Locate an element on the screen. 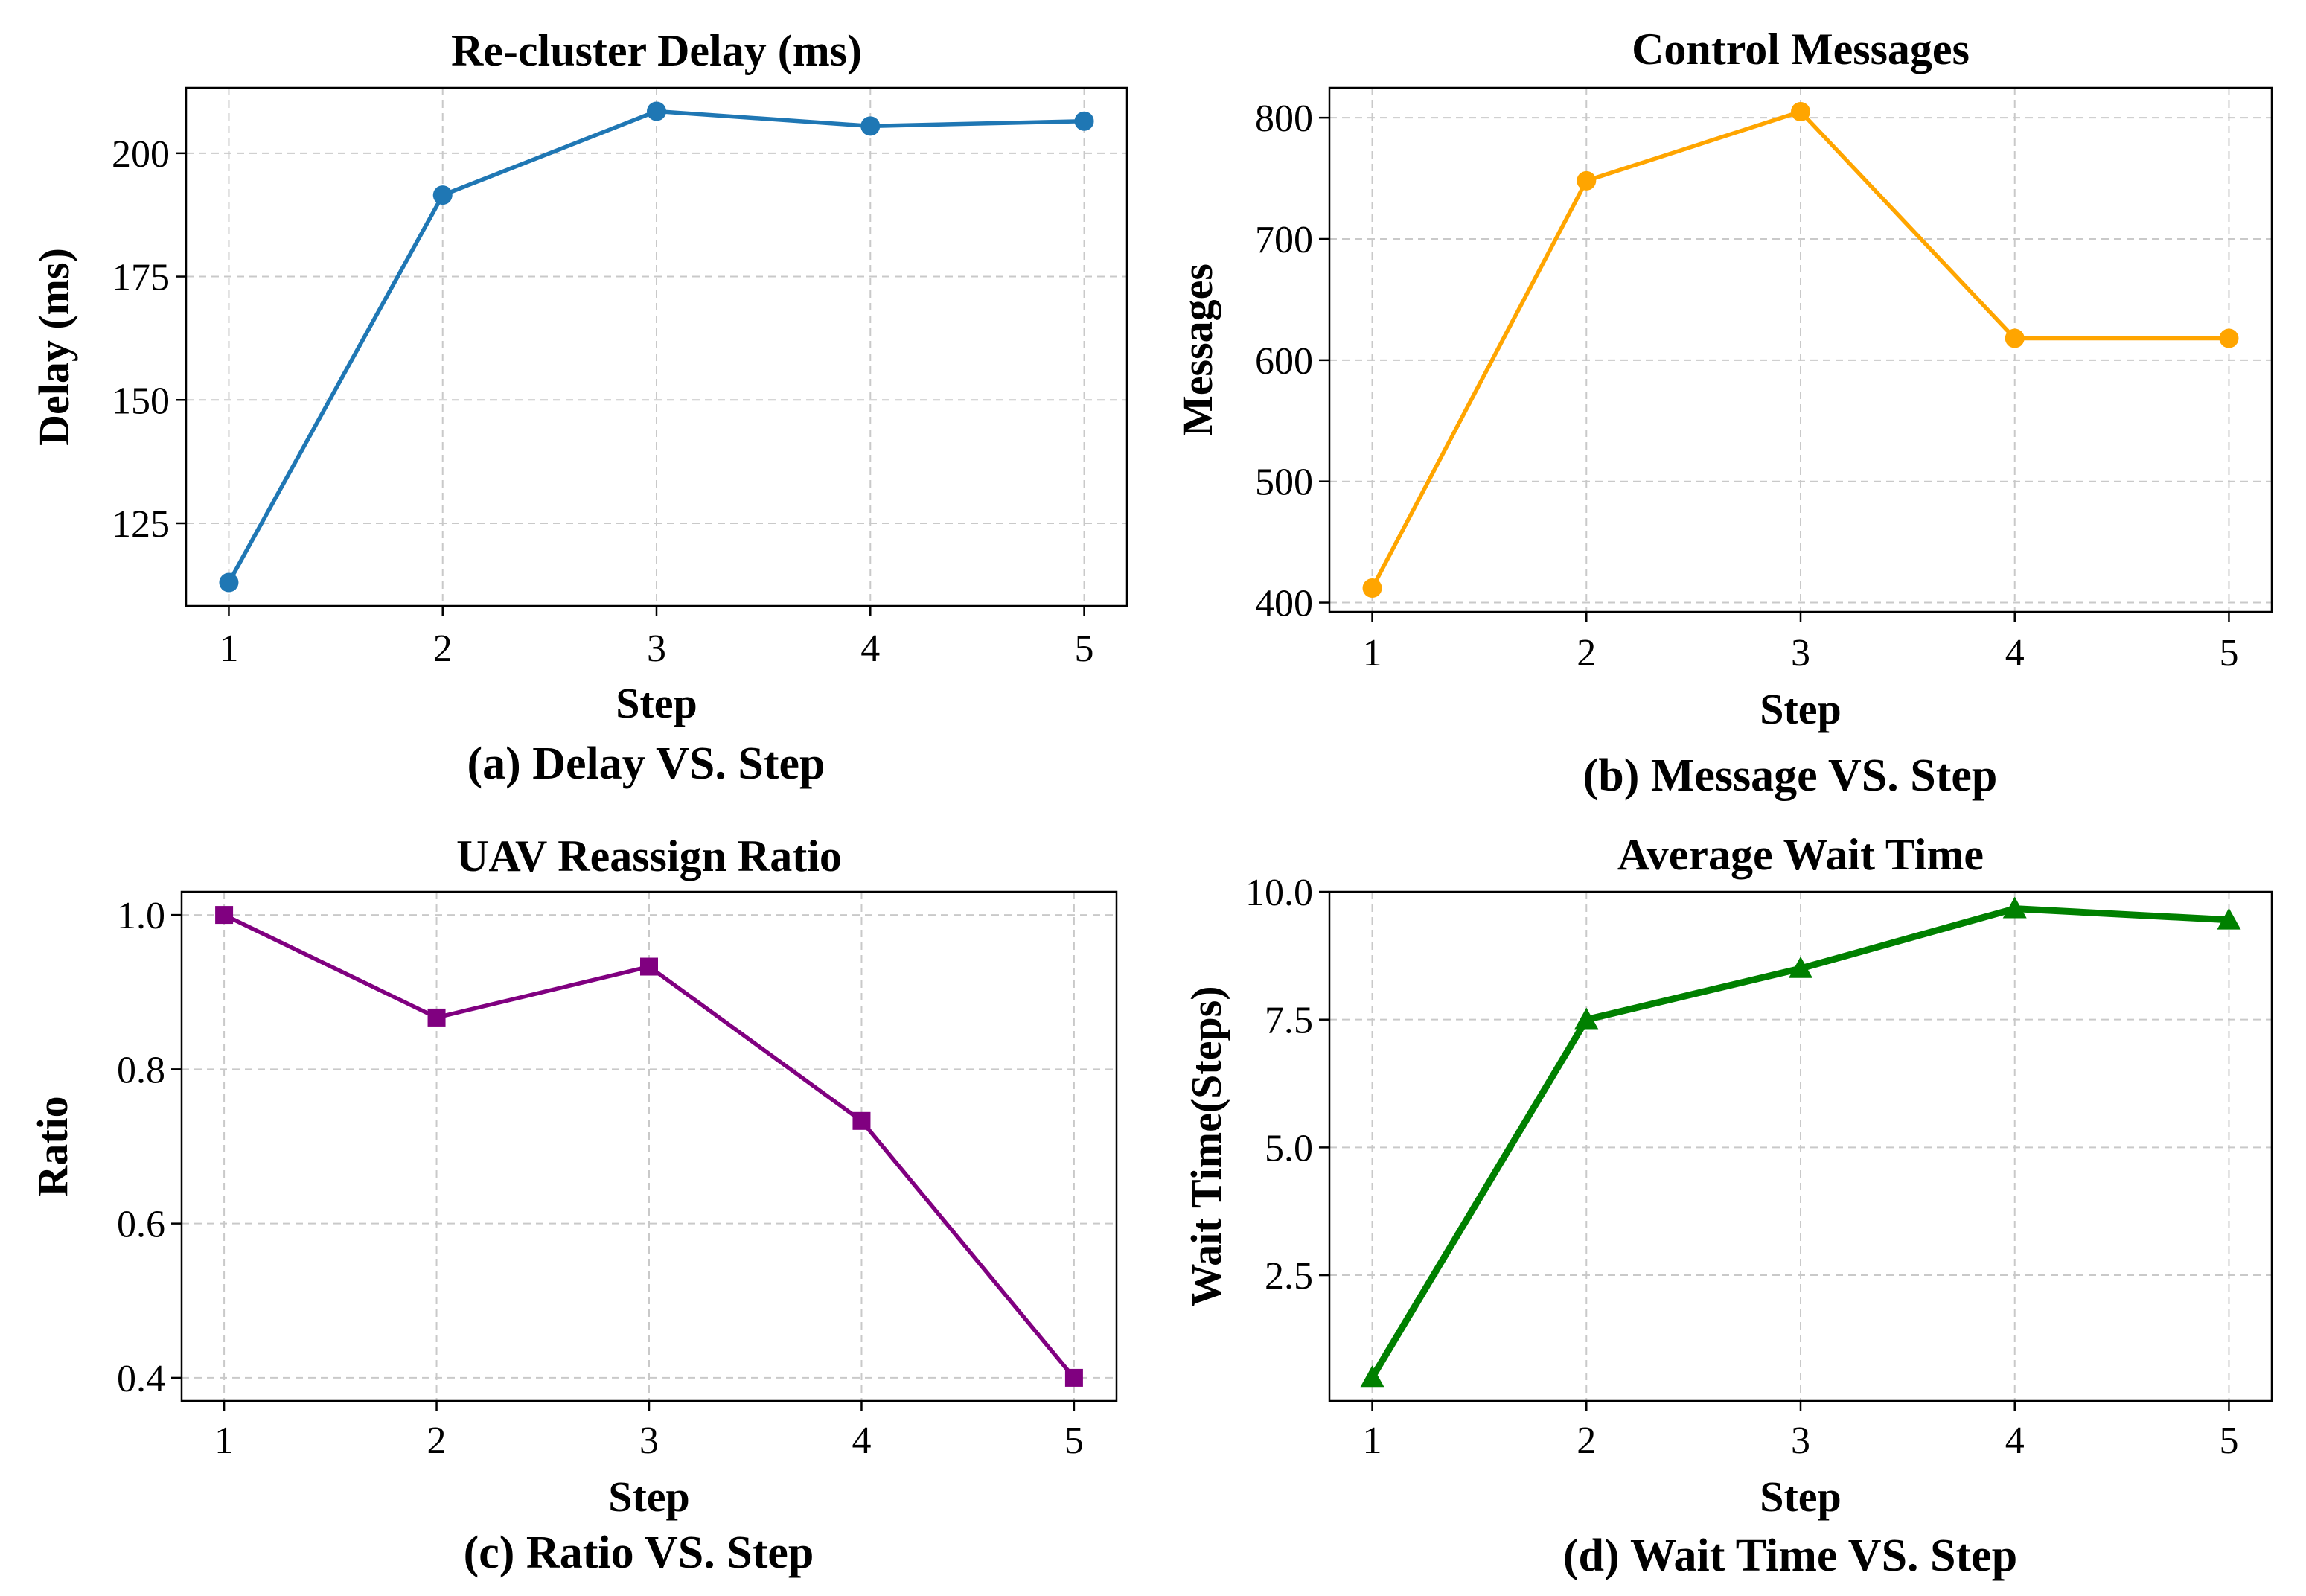 The image size is (2306, 1596). y-tick-label: 800 is located at coordinates (1284, 119).